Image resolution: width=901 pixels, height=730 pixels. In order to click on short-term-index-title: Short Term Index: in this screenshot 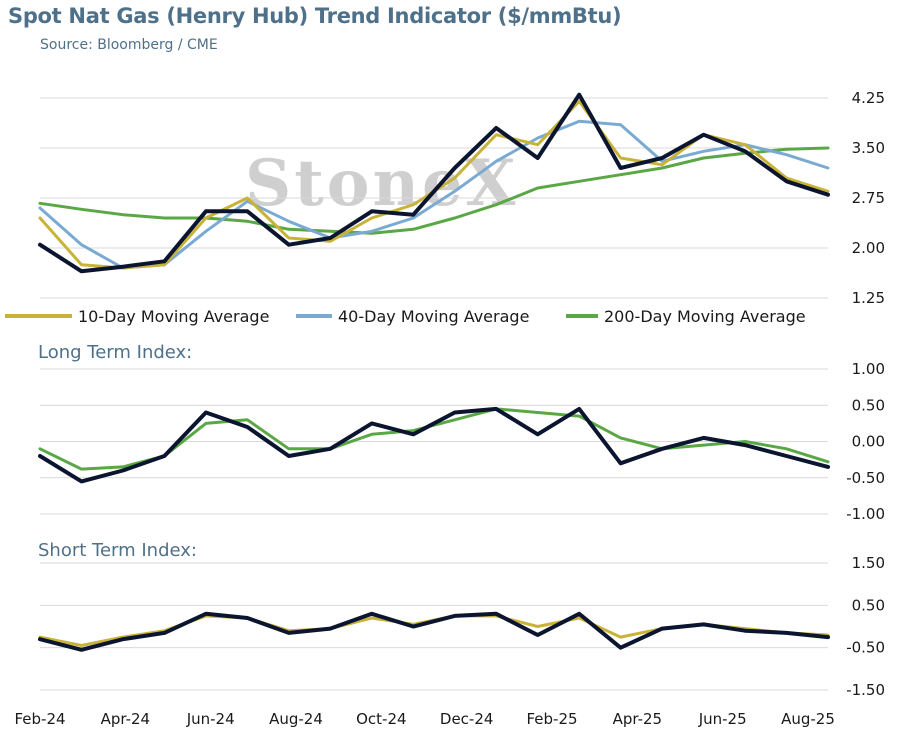, I will do `click(117, 550)`.